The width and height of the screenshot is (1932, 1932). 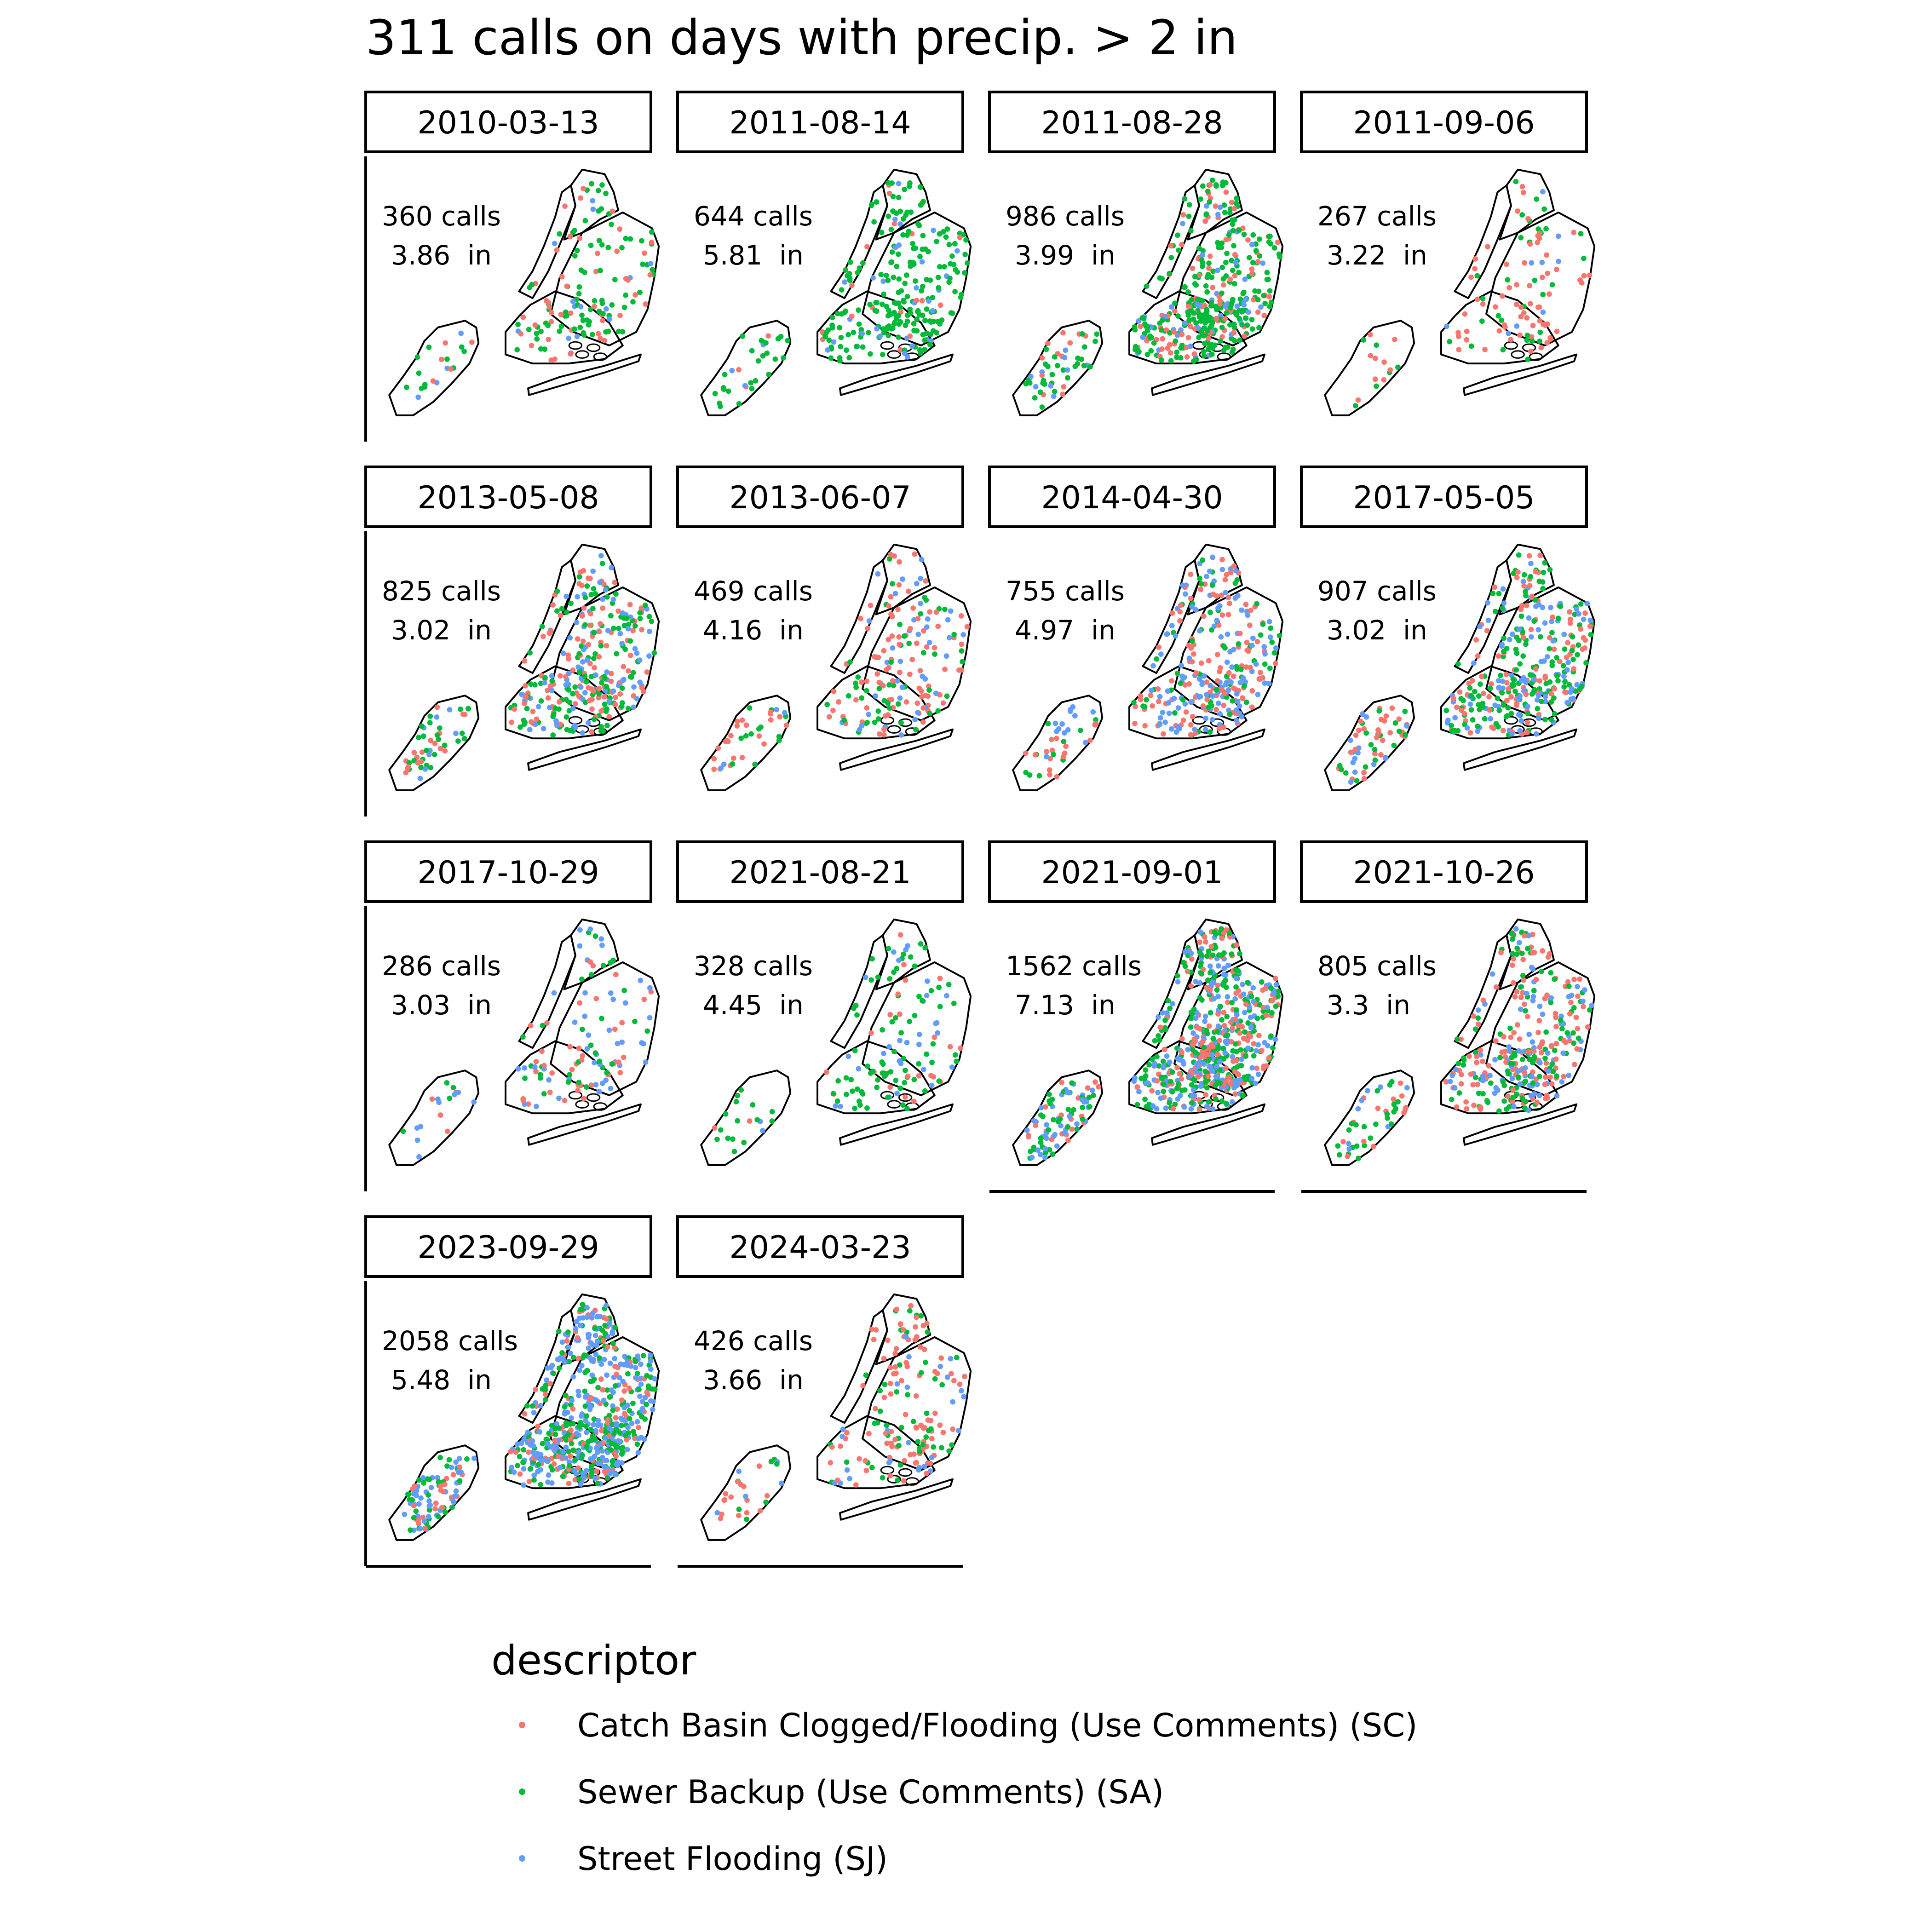 What do you see at coordinates (508, 1246) in the screenshot?
I see `facet-strip` at bounding box center [508, 1246].